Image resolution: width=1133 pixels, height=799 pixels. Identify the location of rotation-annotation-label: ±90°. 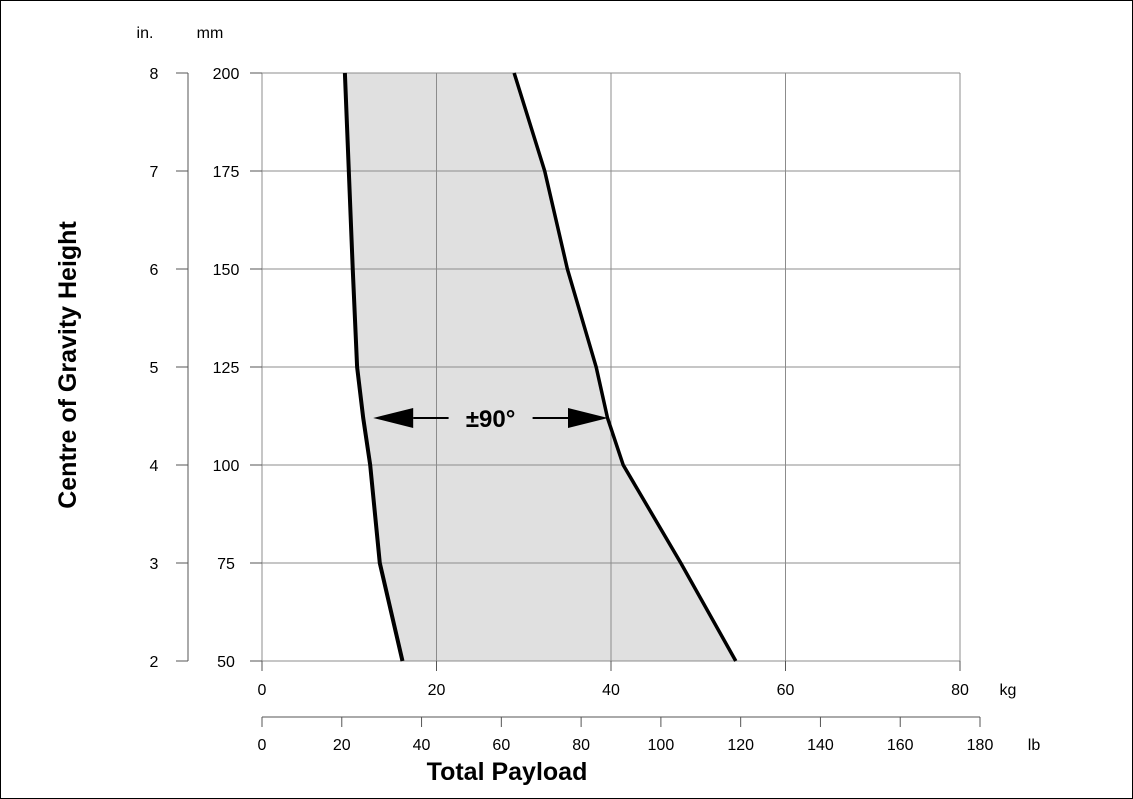
(490, 419).